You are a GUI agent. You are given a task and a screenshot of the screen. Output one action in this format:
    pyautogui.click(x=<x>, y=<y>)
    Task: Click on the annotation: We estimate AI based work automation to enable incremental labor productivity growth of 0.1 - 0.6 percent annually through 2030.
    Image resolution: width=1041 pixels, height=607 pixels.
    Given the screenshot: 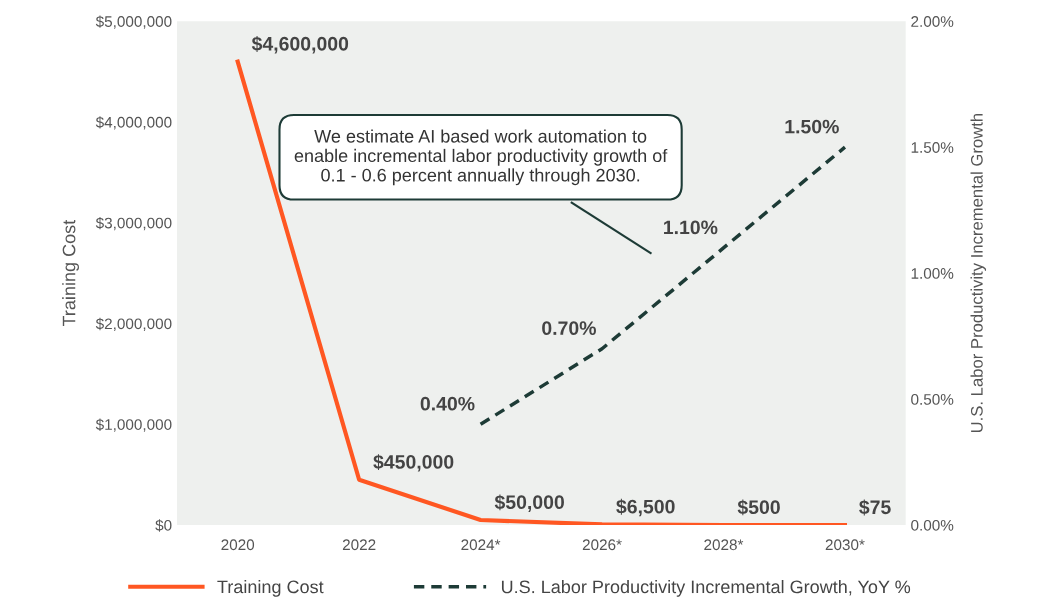 What is the action you would take?
    pyautogui.click(x=481, y=157)
    